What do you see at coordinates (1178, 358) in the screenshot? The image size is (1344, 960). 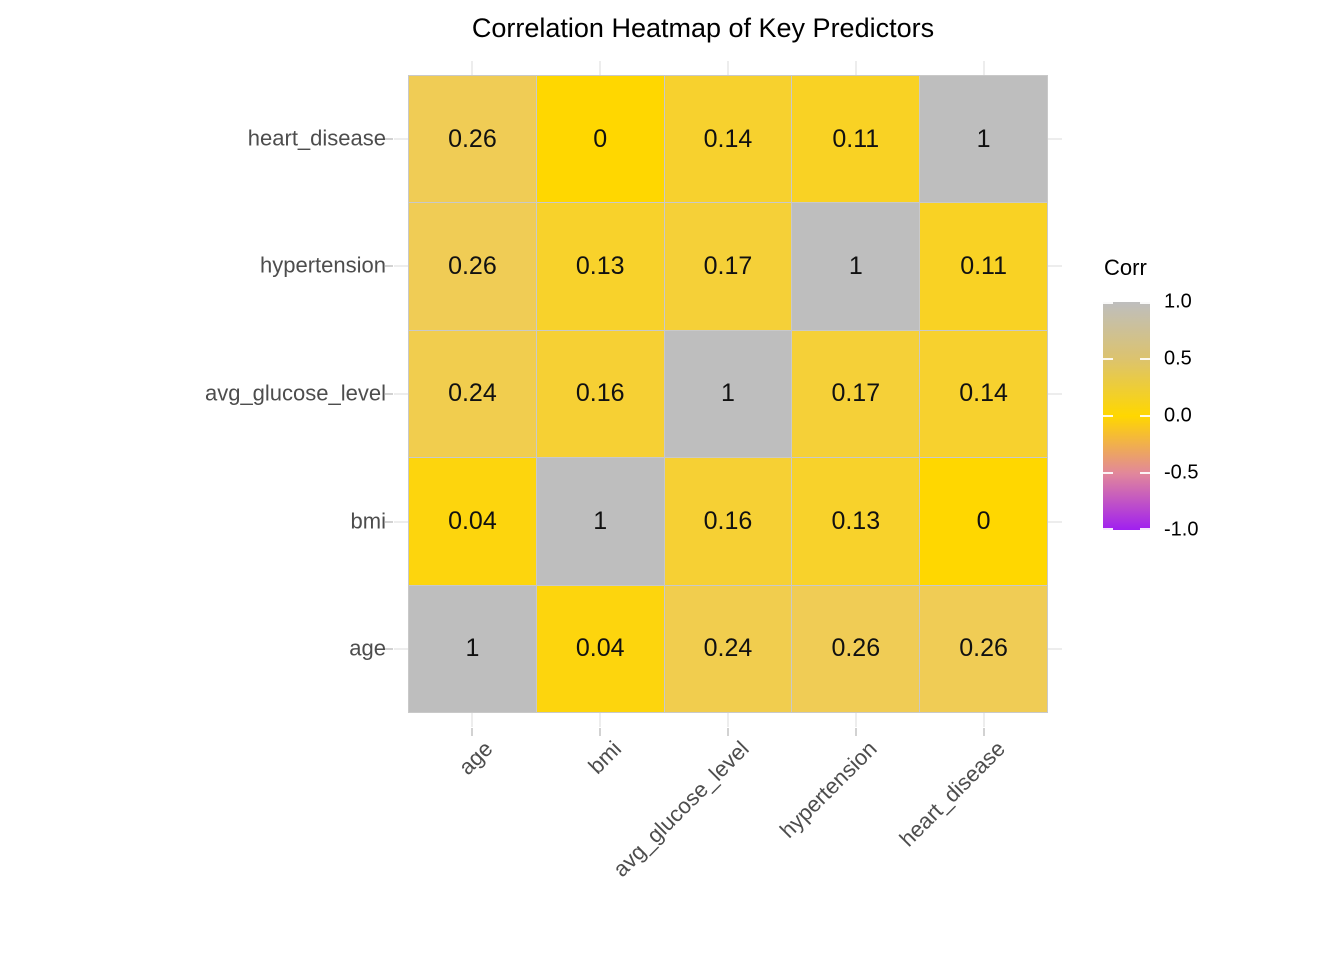 I see `legend-tick-label-0.5: 0.5` at bounding box center [1178, 358].